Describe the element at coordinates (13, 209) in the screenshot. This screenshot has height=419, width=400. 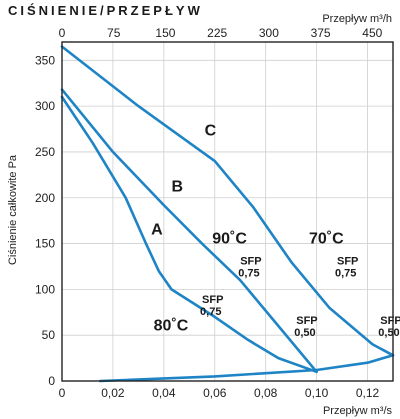
I see `y-axis-label: Ciśnienie całkowite Pa` at that location.